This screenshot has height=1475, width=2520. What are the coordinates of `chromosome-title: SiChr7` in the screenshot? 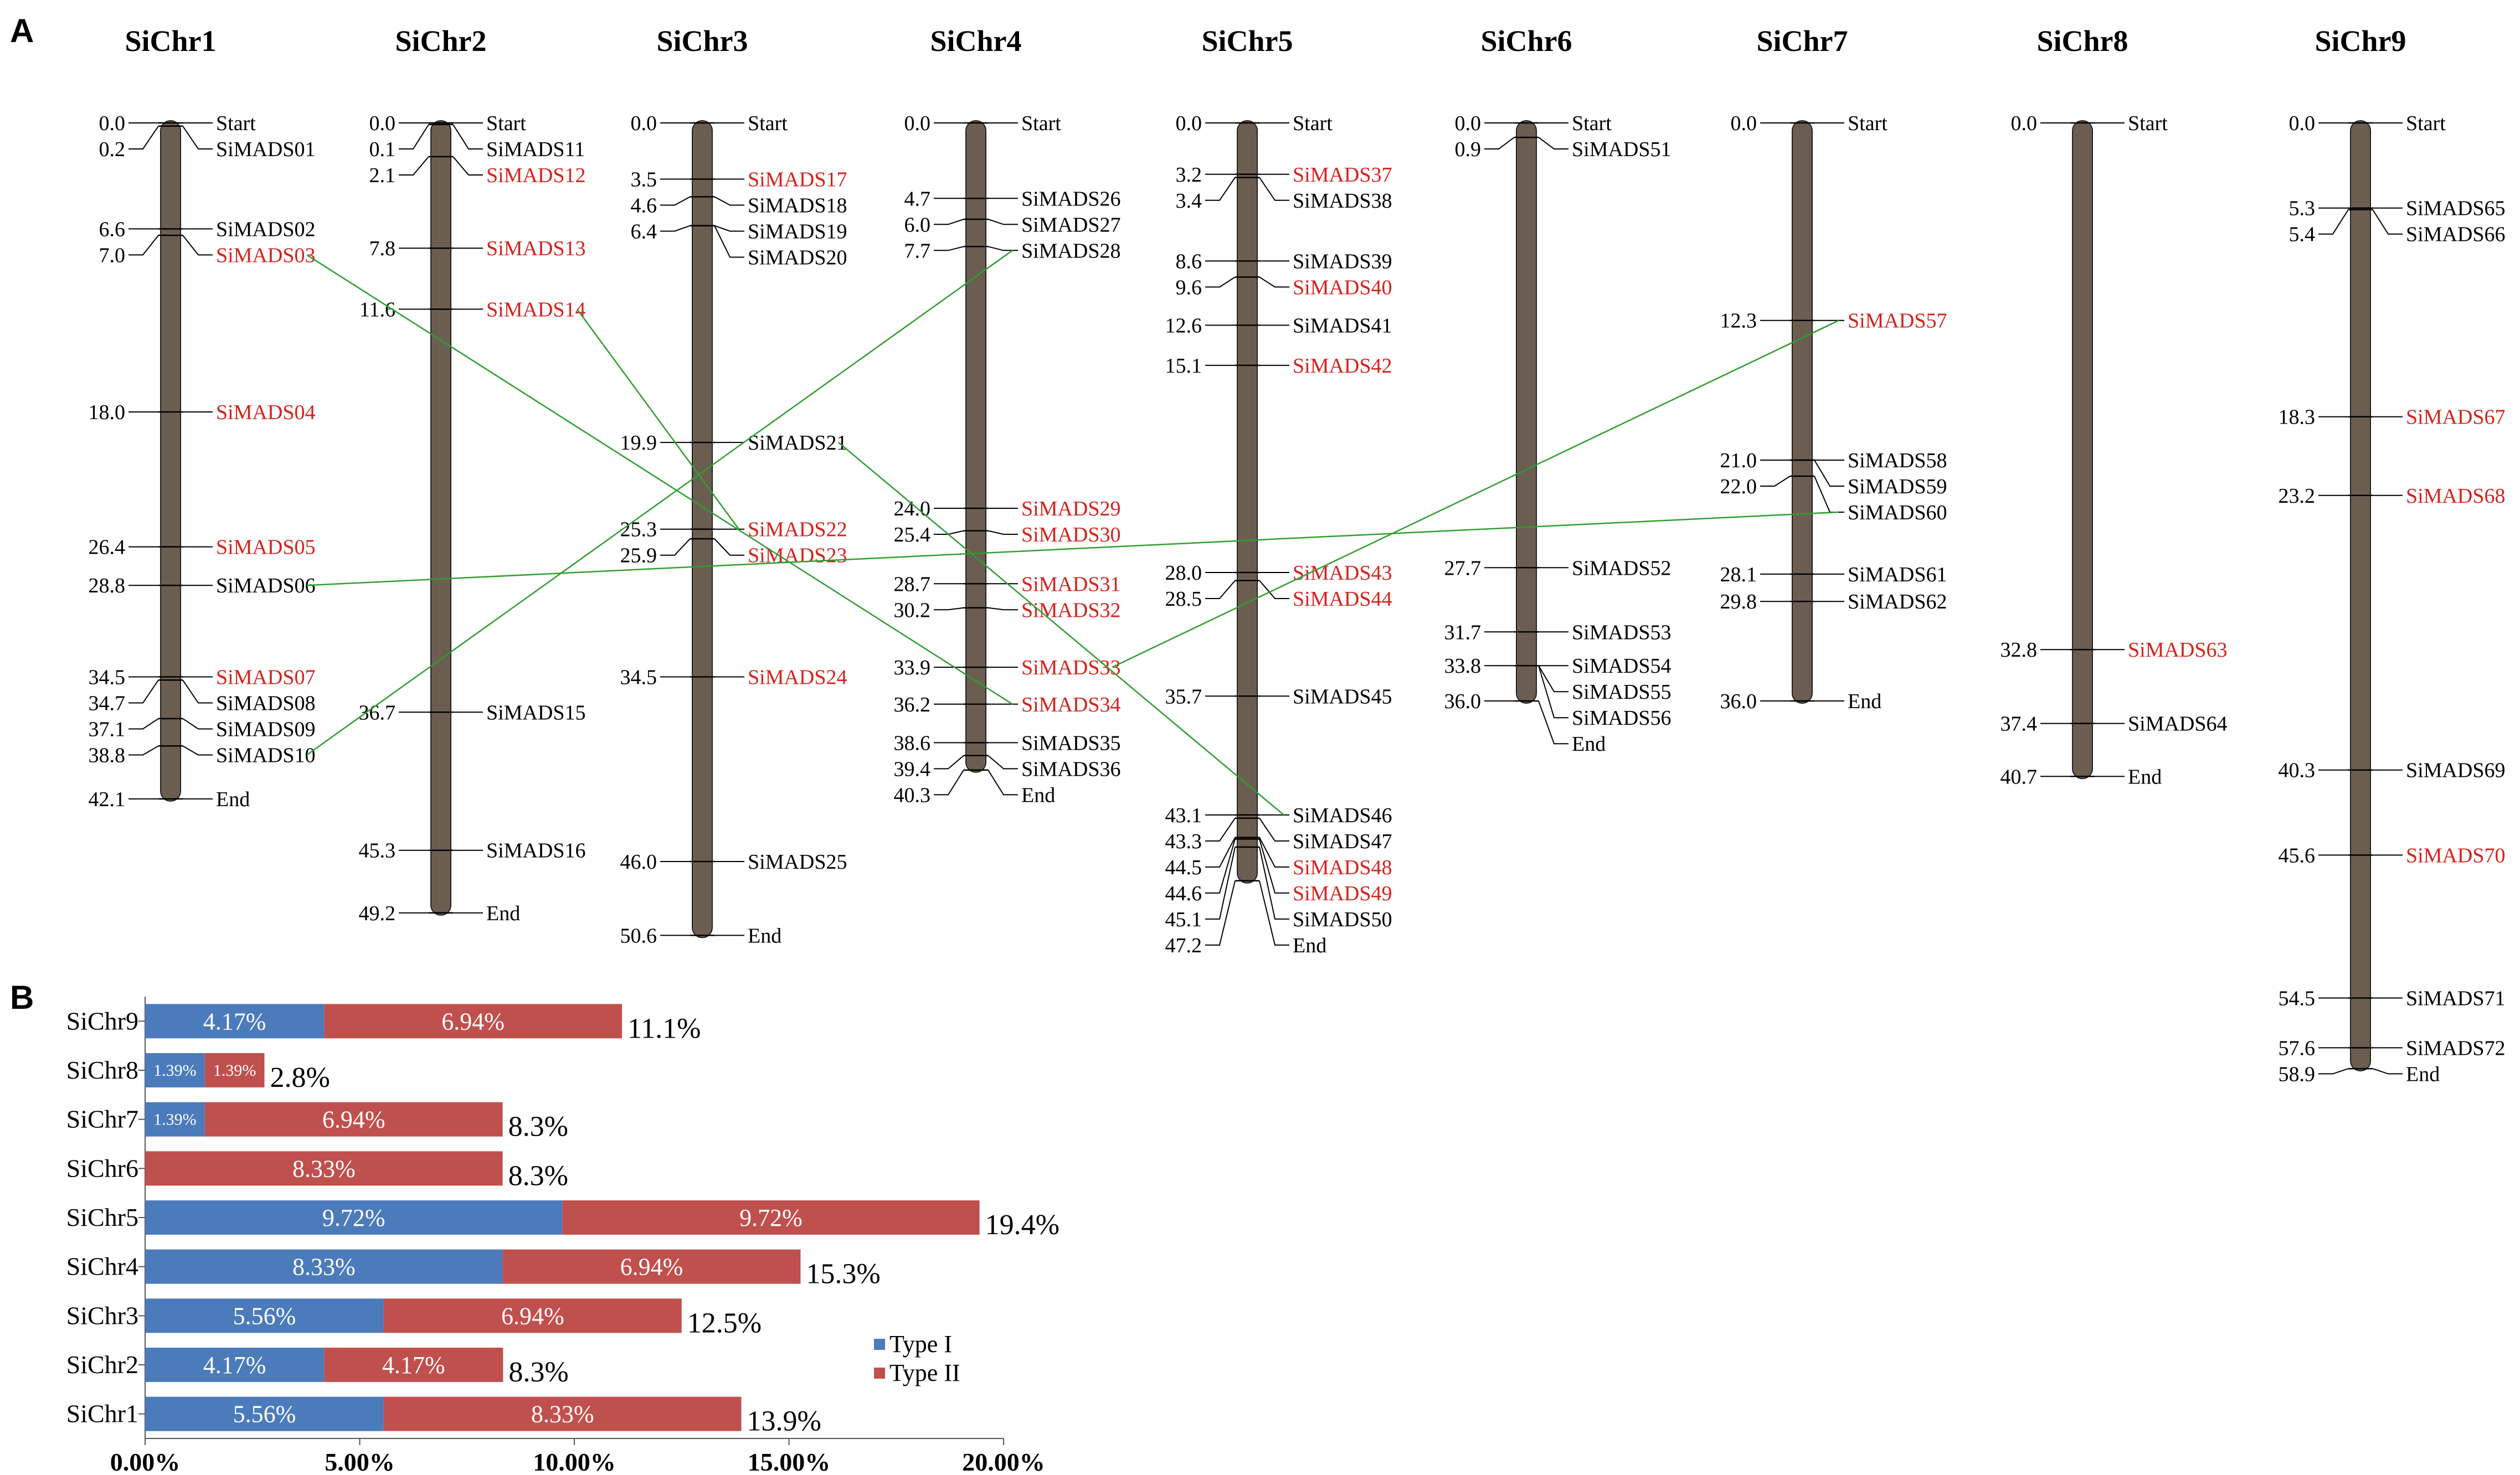 It's located at (1802, 41).